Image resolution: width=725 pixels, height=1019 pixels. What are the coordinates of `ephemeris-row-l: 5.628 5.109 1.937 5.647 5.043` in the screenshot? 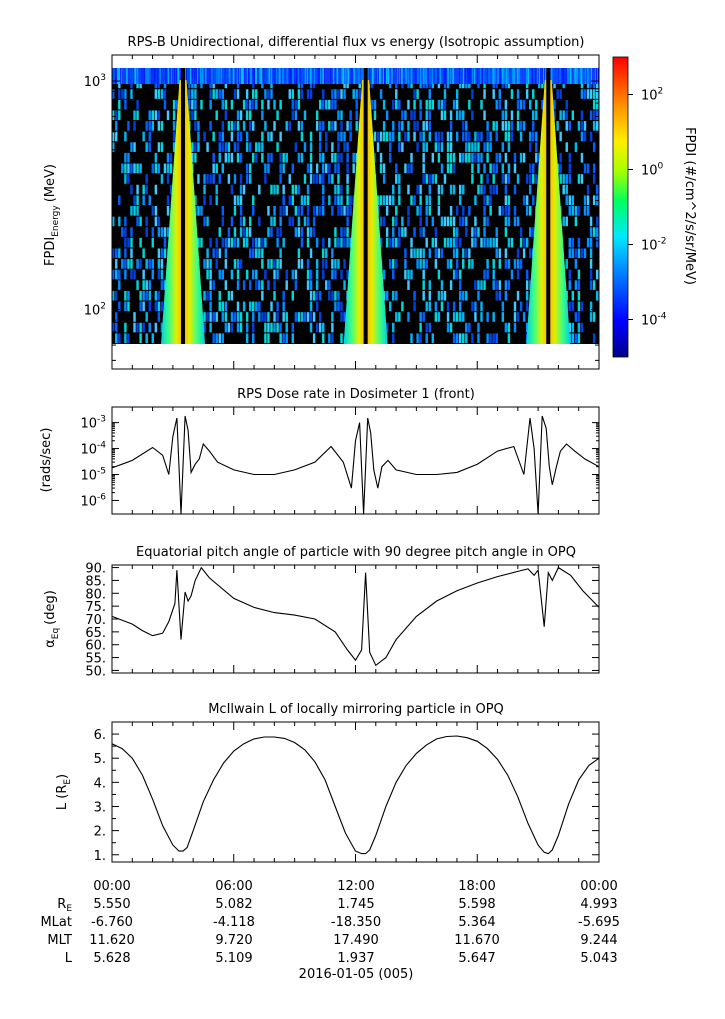 It's located at (355, 958).